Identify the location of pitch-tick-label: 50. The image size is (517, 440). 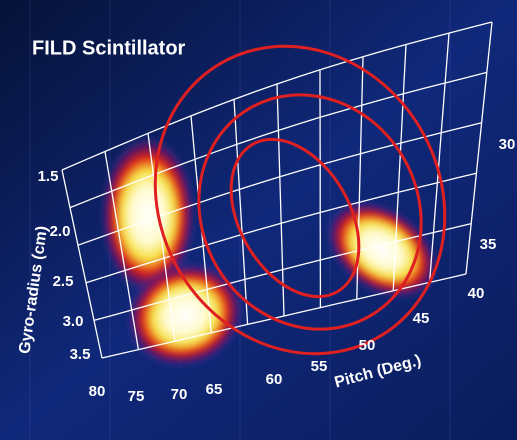
(367, 345).